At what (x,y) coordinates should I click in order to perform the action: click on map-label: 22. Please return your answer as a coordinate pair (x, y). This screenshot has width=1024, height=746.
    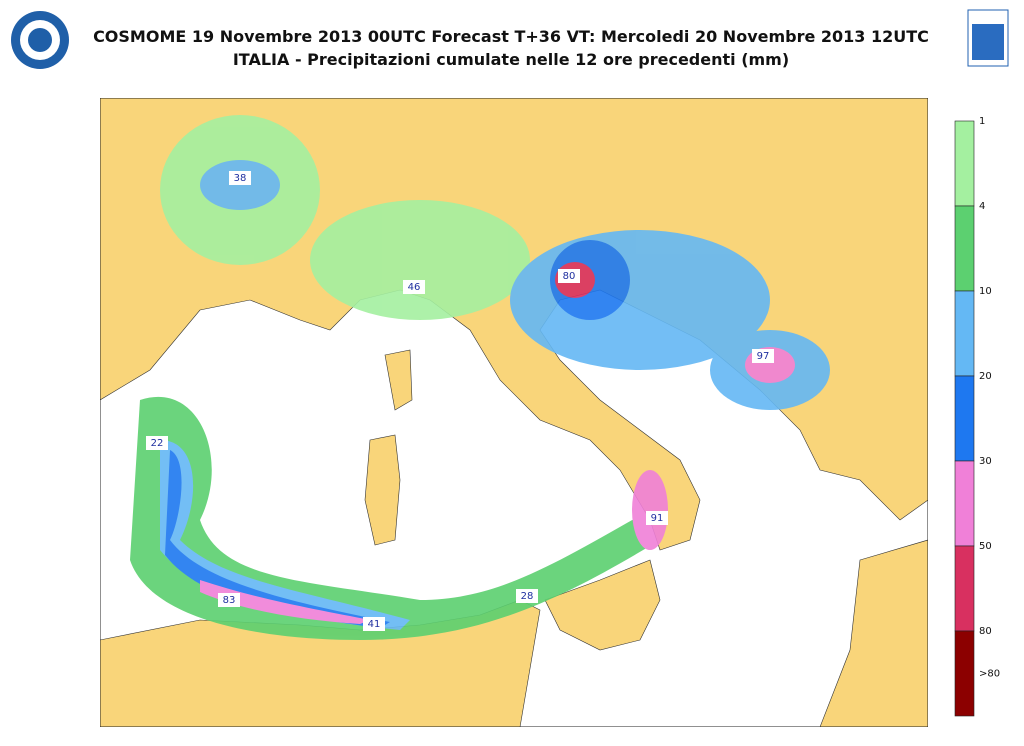
    Looking at the image, I should click on (157, 443).